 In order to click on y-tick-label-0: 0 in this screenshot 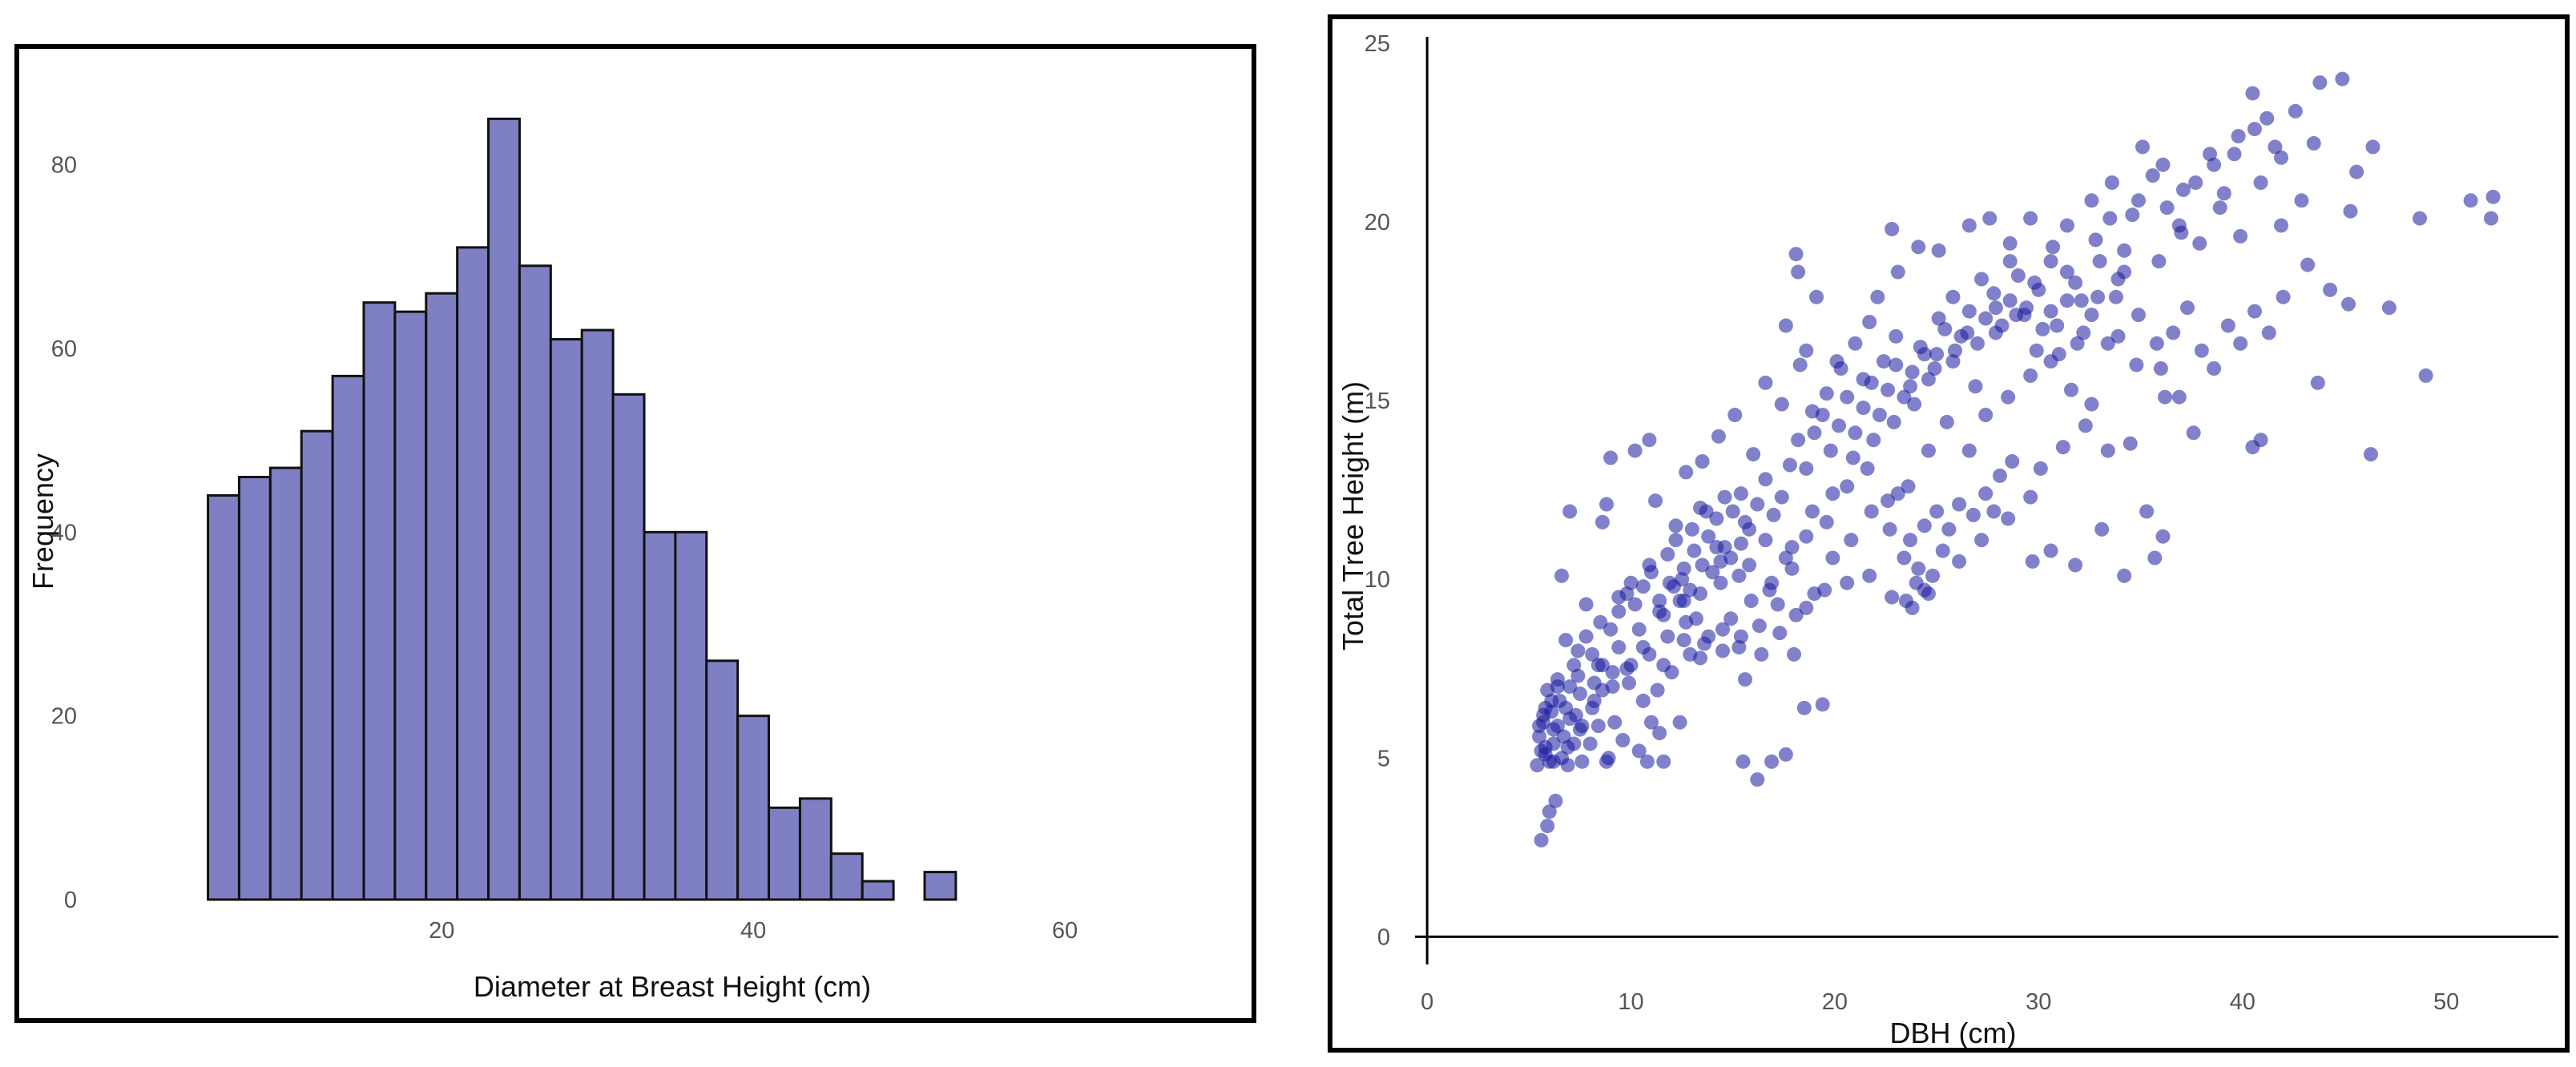, I will do `click(70, 900)`.